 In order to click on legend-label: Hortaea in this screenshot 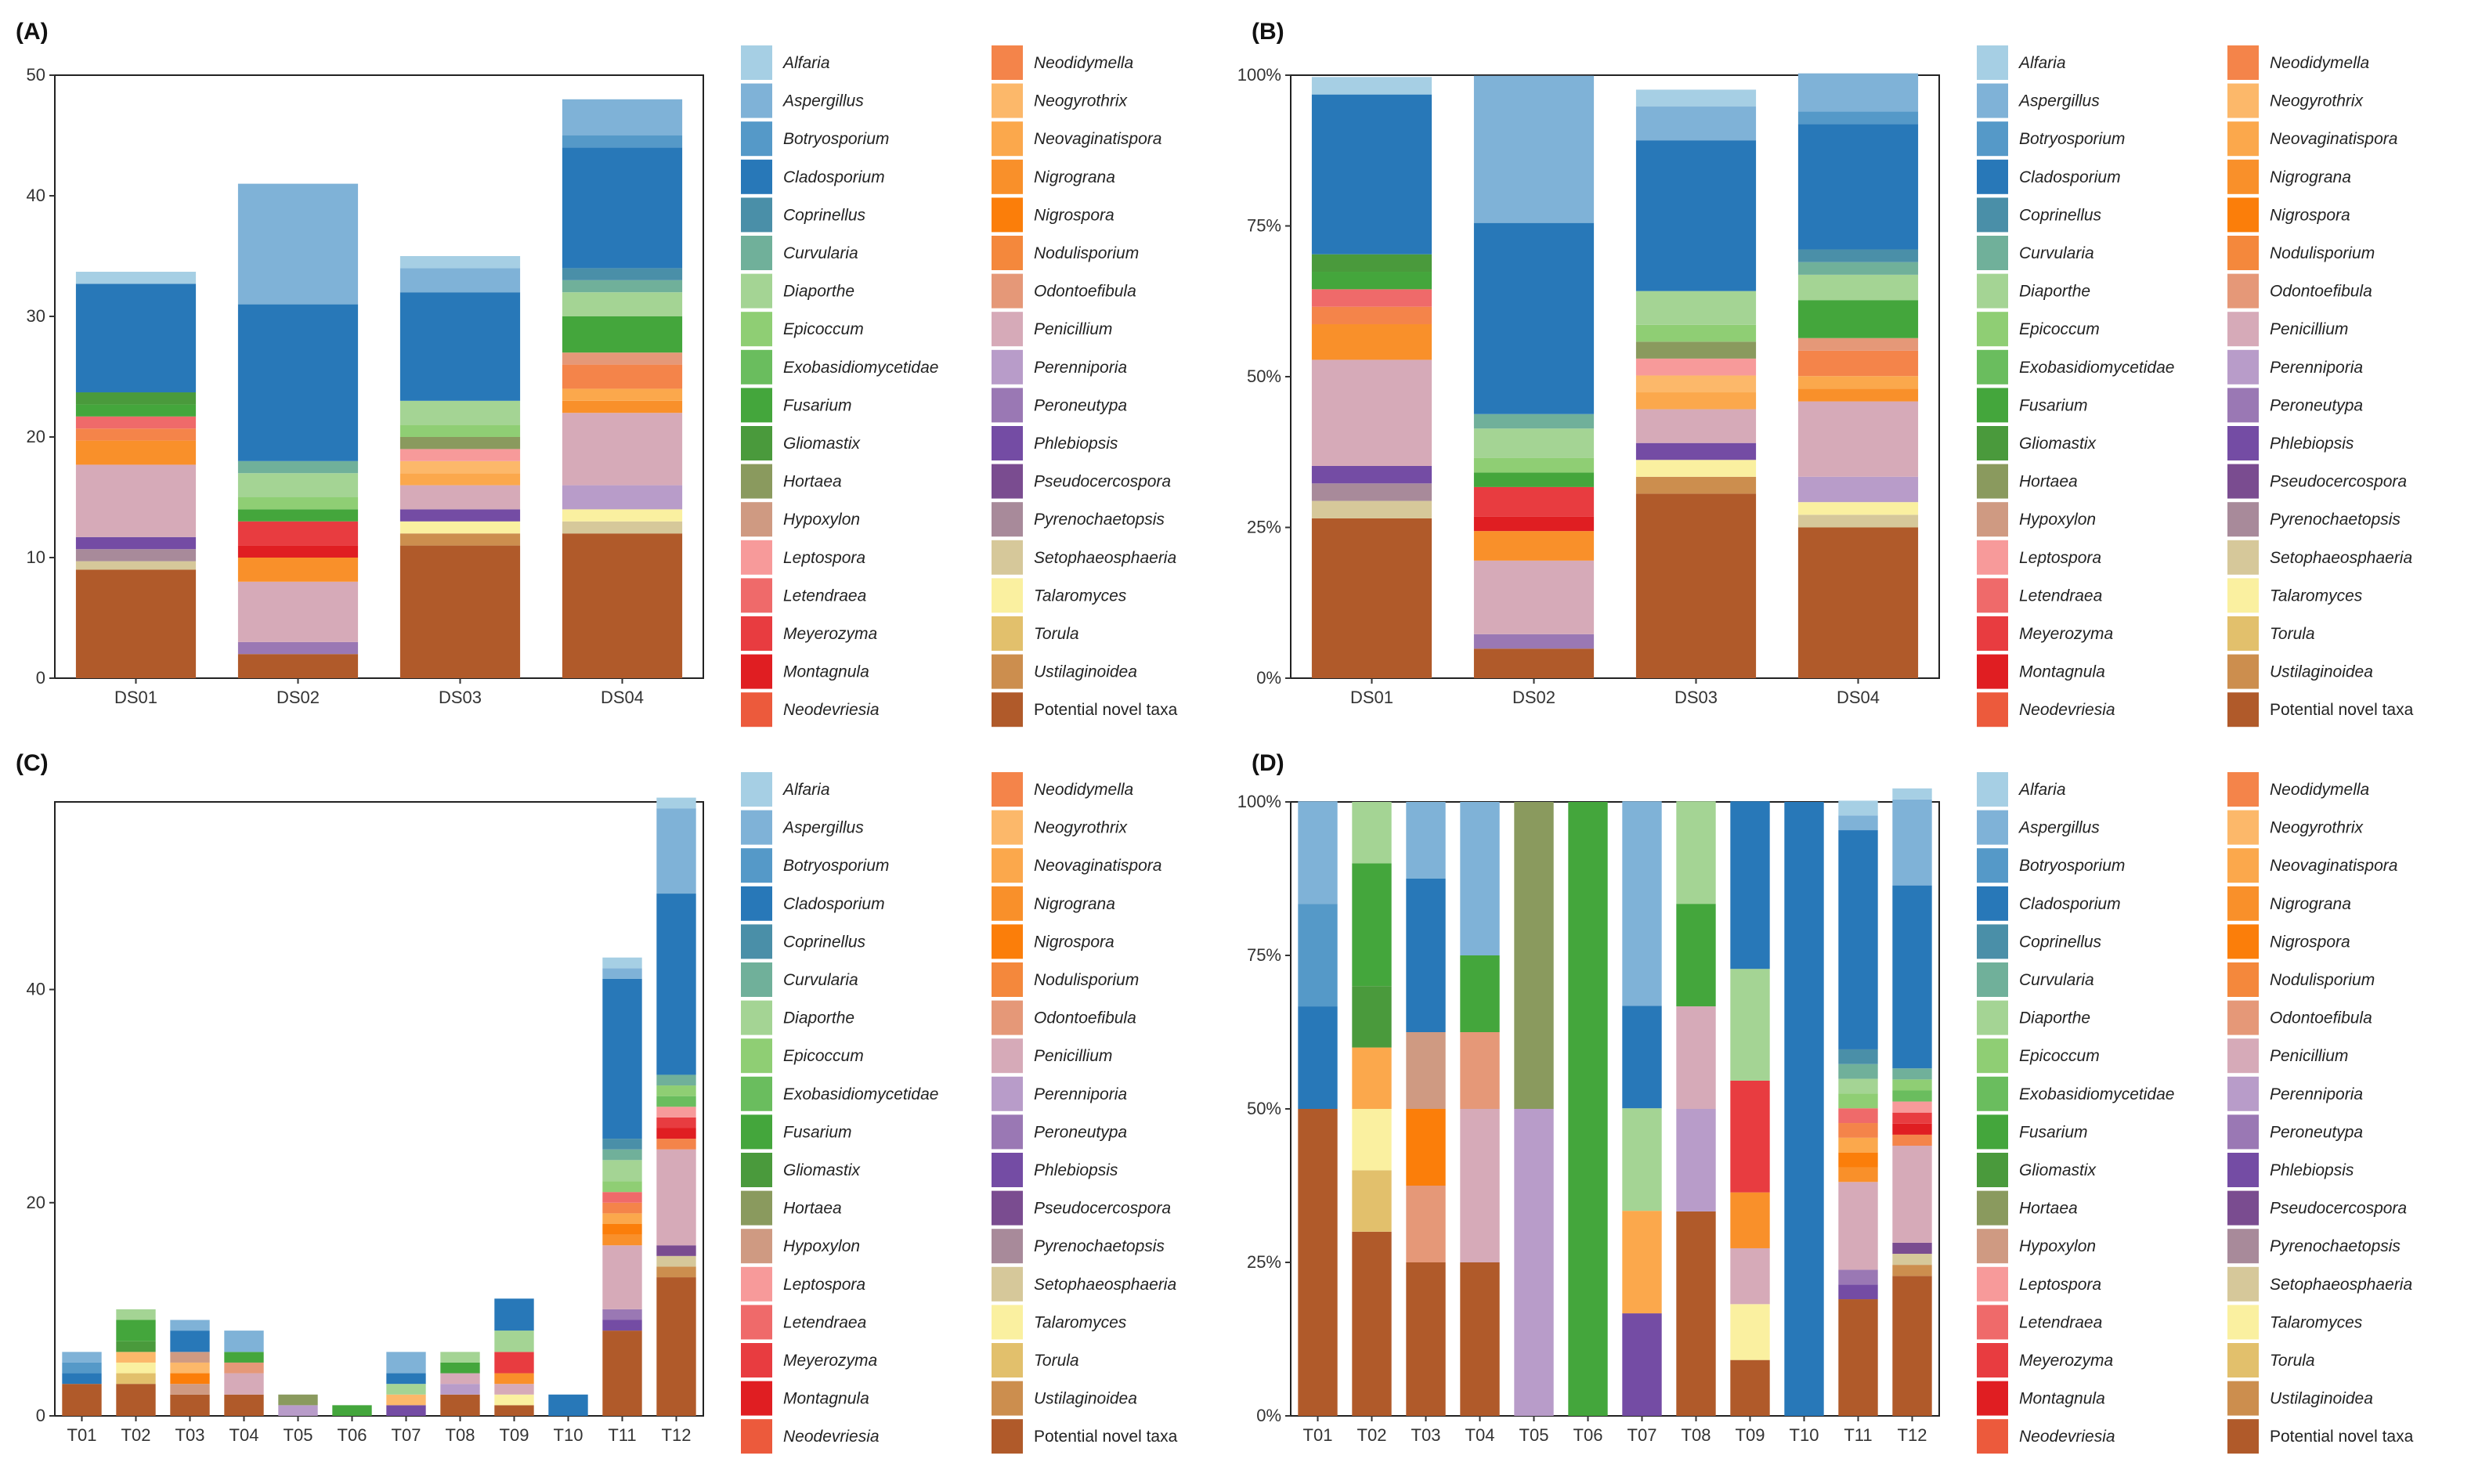, I will do `click(812, 482)`.